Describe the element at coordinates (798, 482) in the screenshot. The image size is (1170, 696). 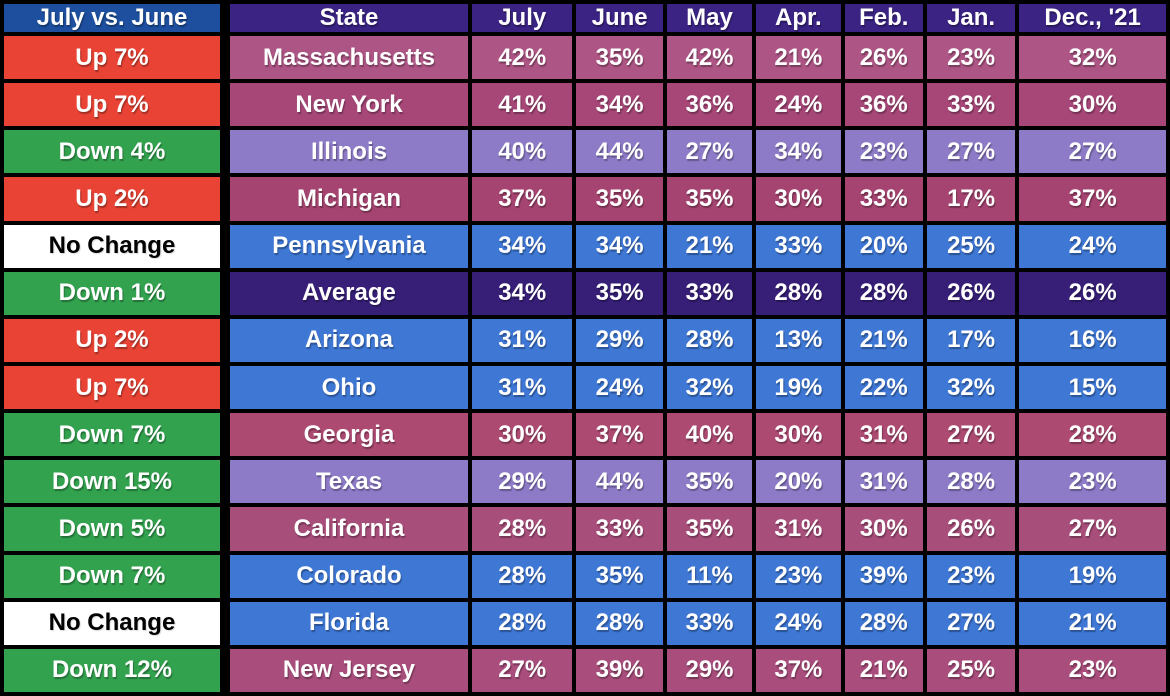
I see `cell-value: 20%` at that location.